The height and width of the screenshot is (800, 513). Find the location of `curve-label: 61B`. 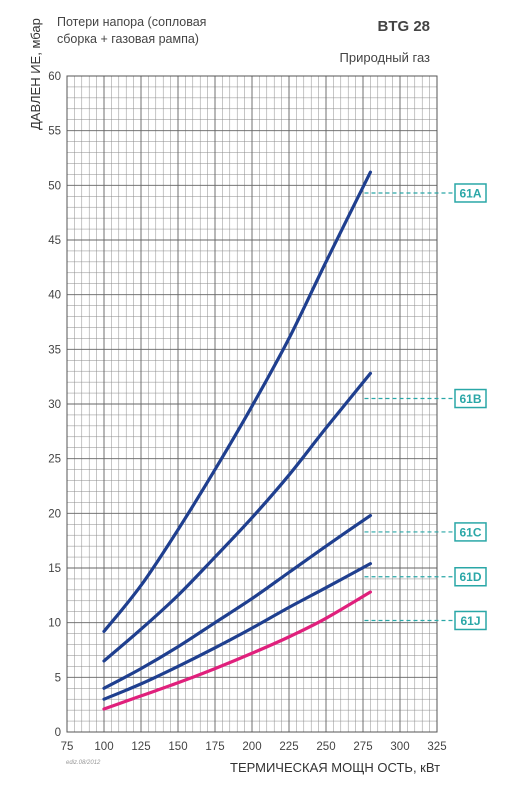

curve-label: 61B is located at coordinates (470, 399).